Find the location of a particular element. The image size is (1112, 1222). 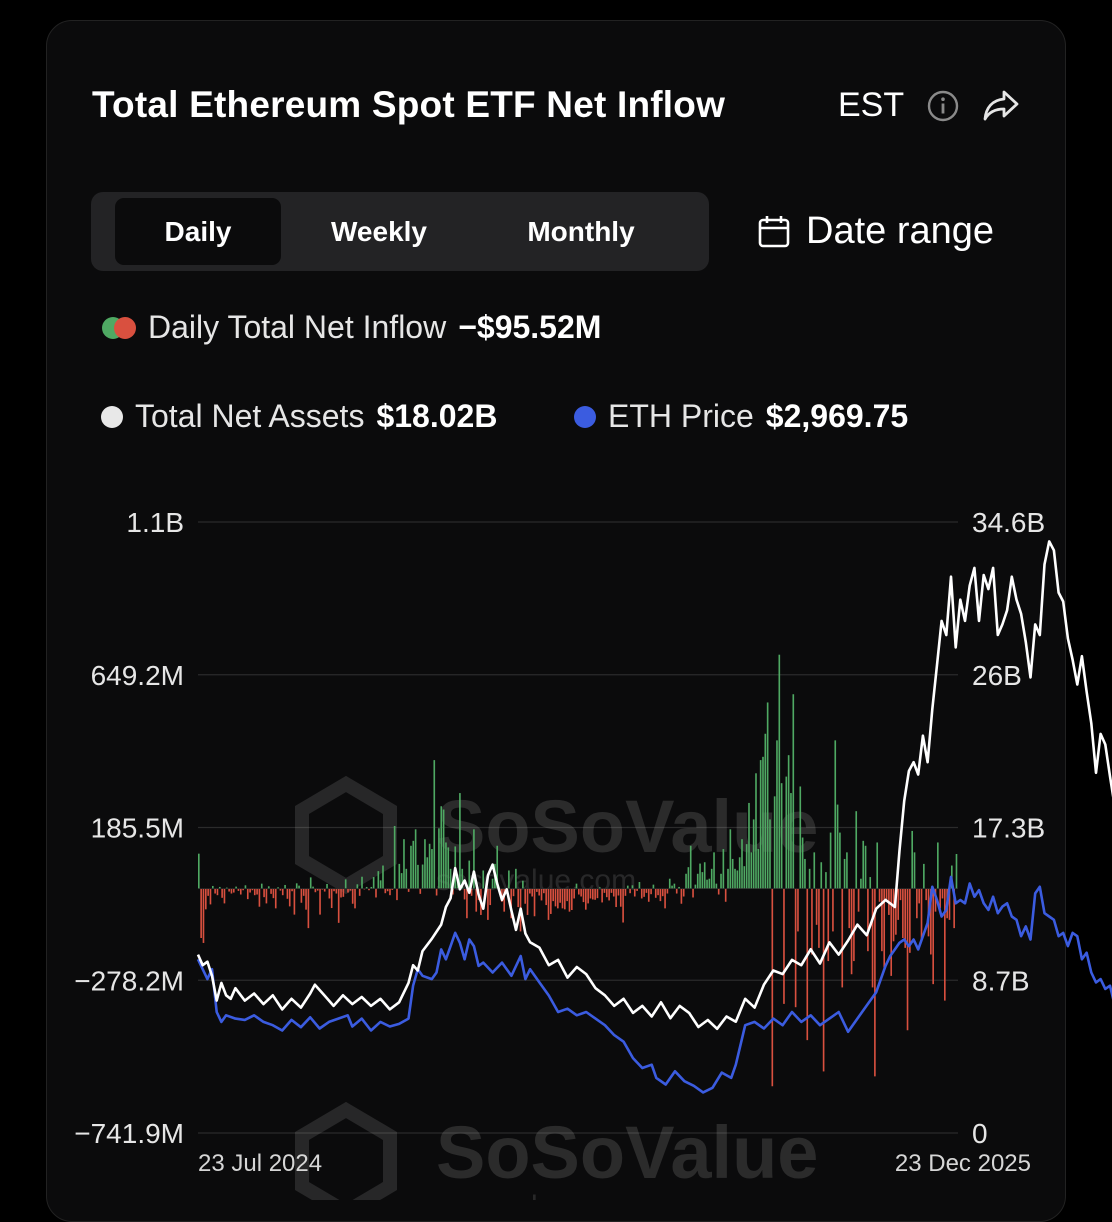

right-axis-tick-label: 8.7B is located at coordinates (1001, 980).